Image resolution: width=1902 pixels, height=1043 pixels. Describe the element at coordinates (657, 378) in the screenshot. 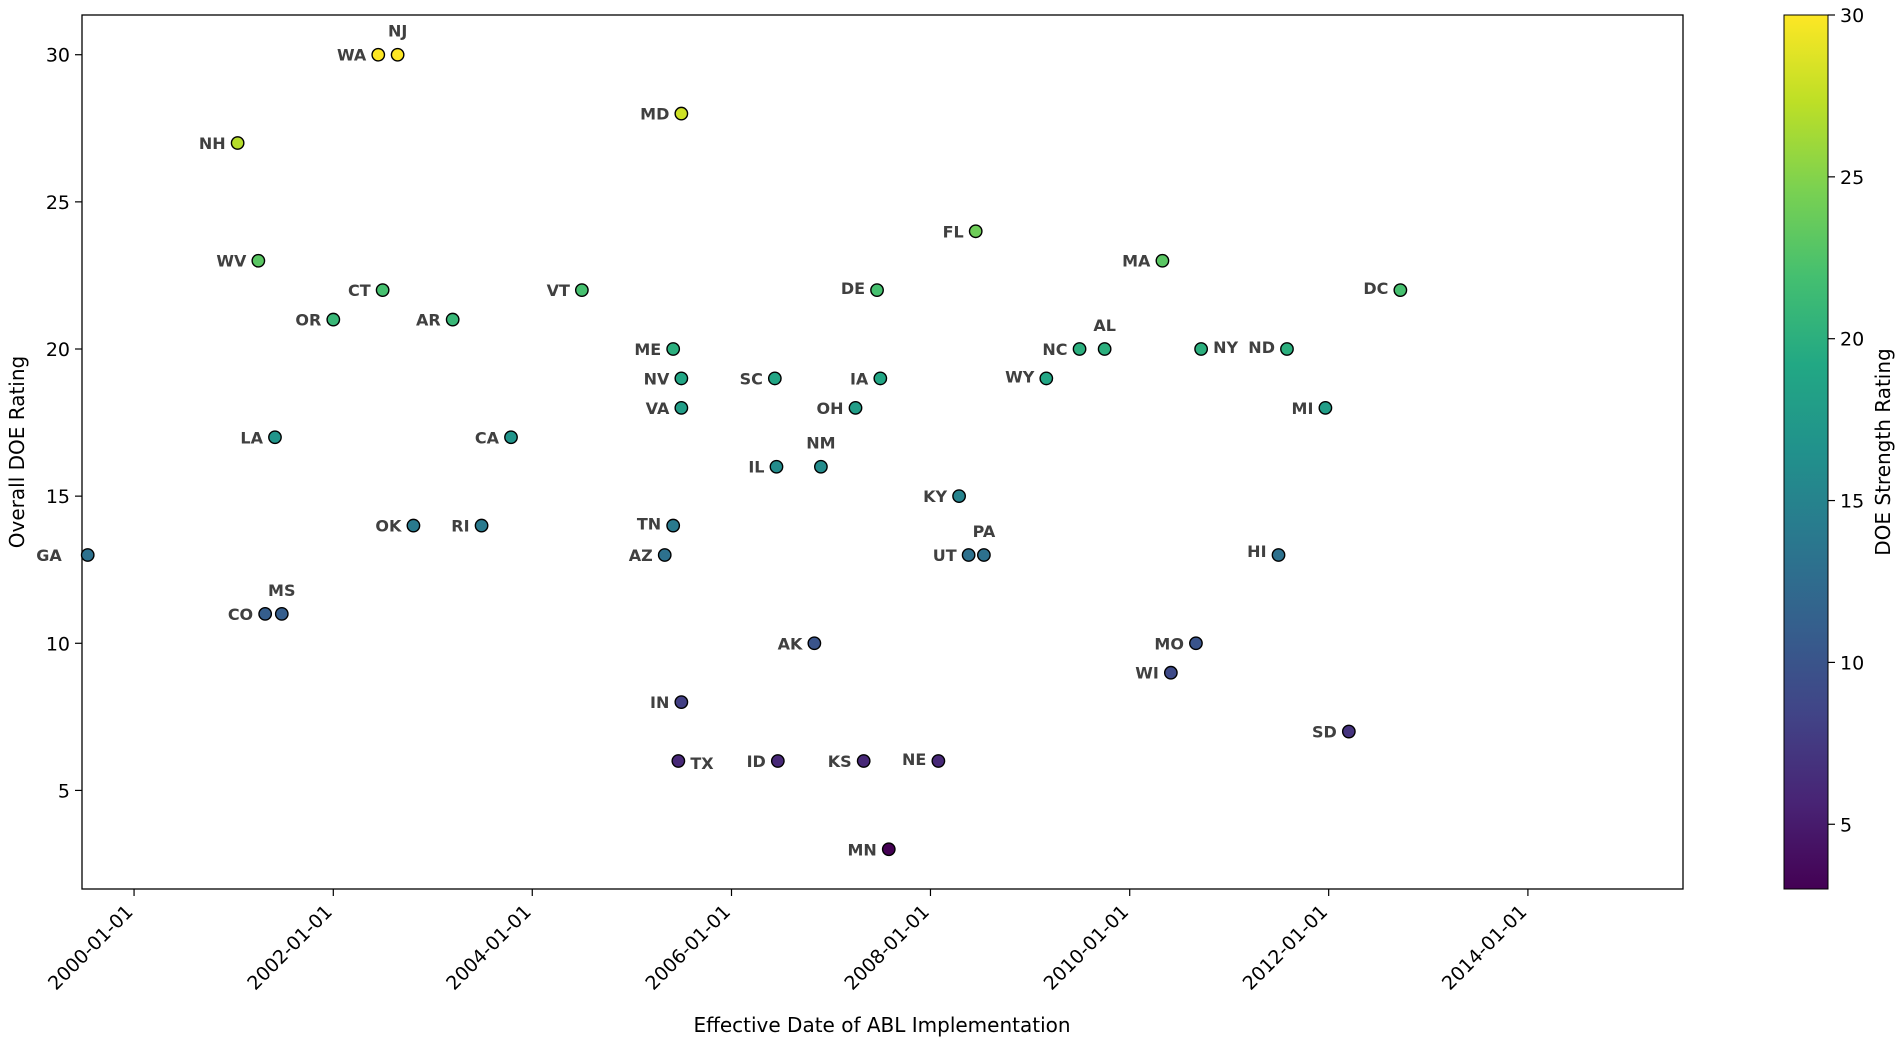

I see `point-label-nv: NV` at that location.